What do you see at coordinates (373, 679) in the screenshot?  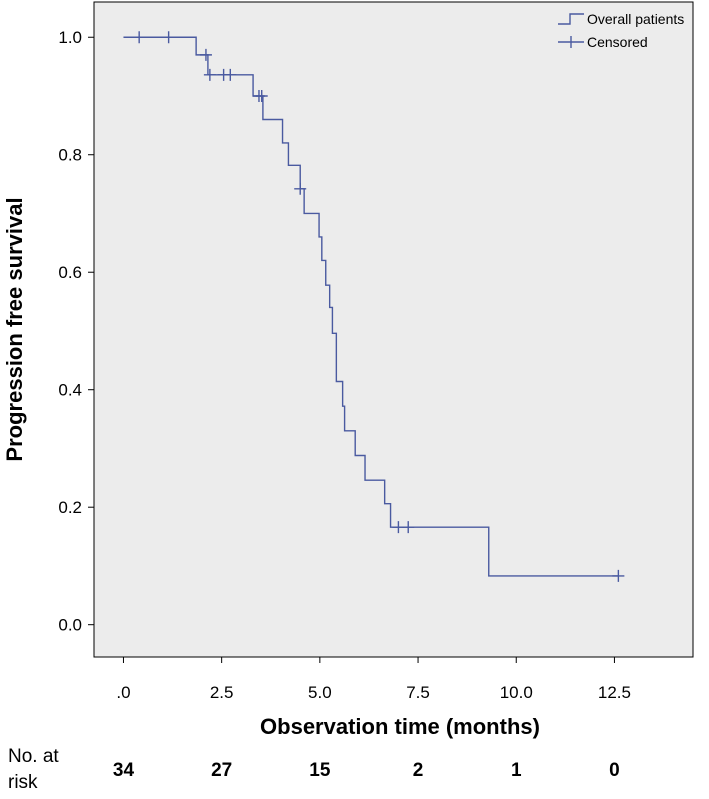 I see `x-axis: .0 2.5 5.0 7.5 10.0 12.5` at bounding box center [373, 679].